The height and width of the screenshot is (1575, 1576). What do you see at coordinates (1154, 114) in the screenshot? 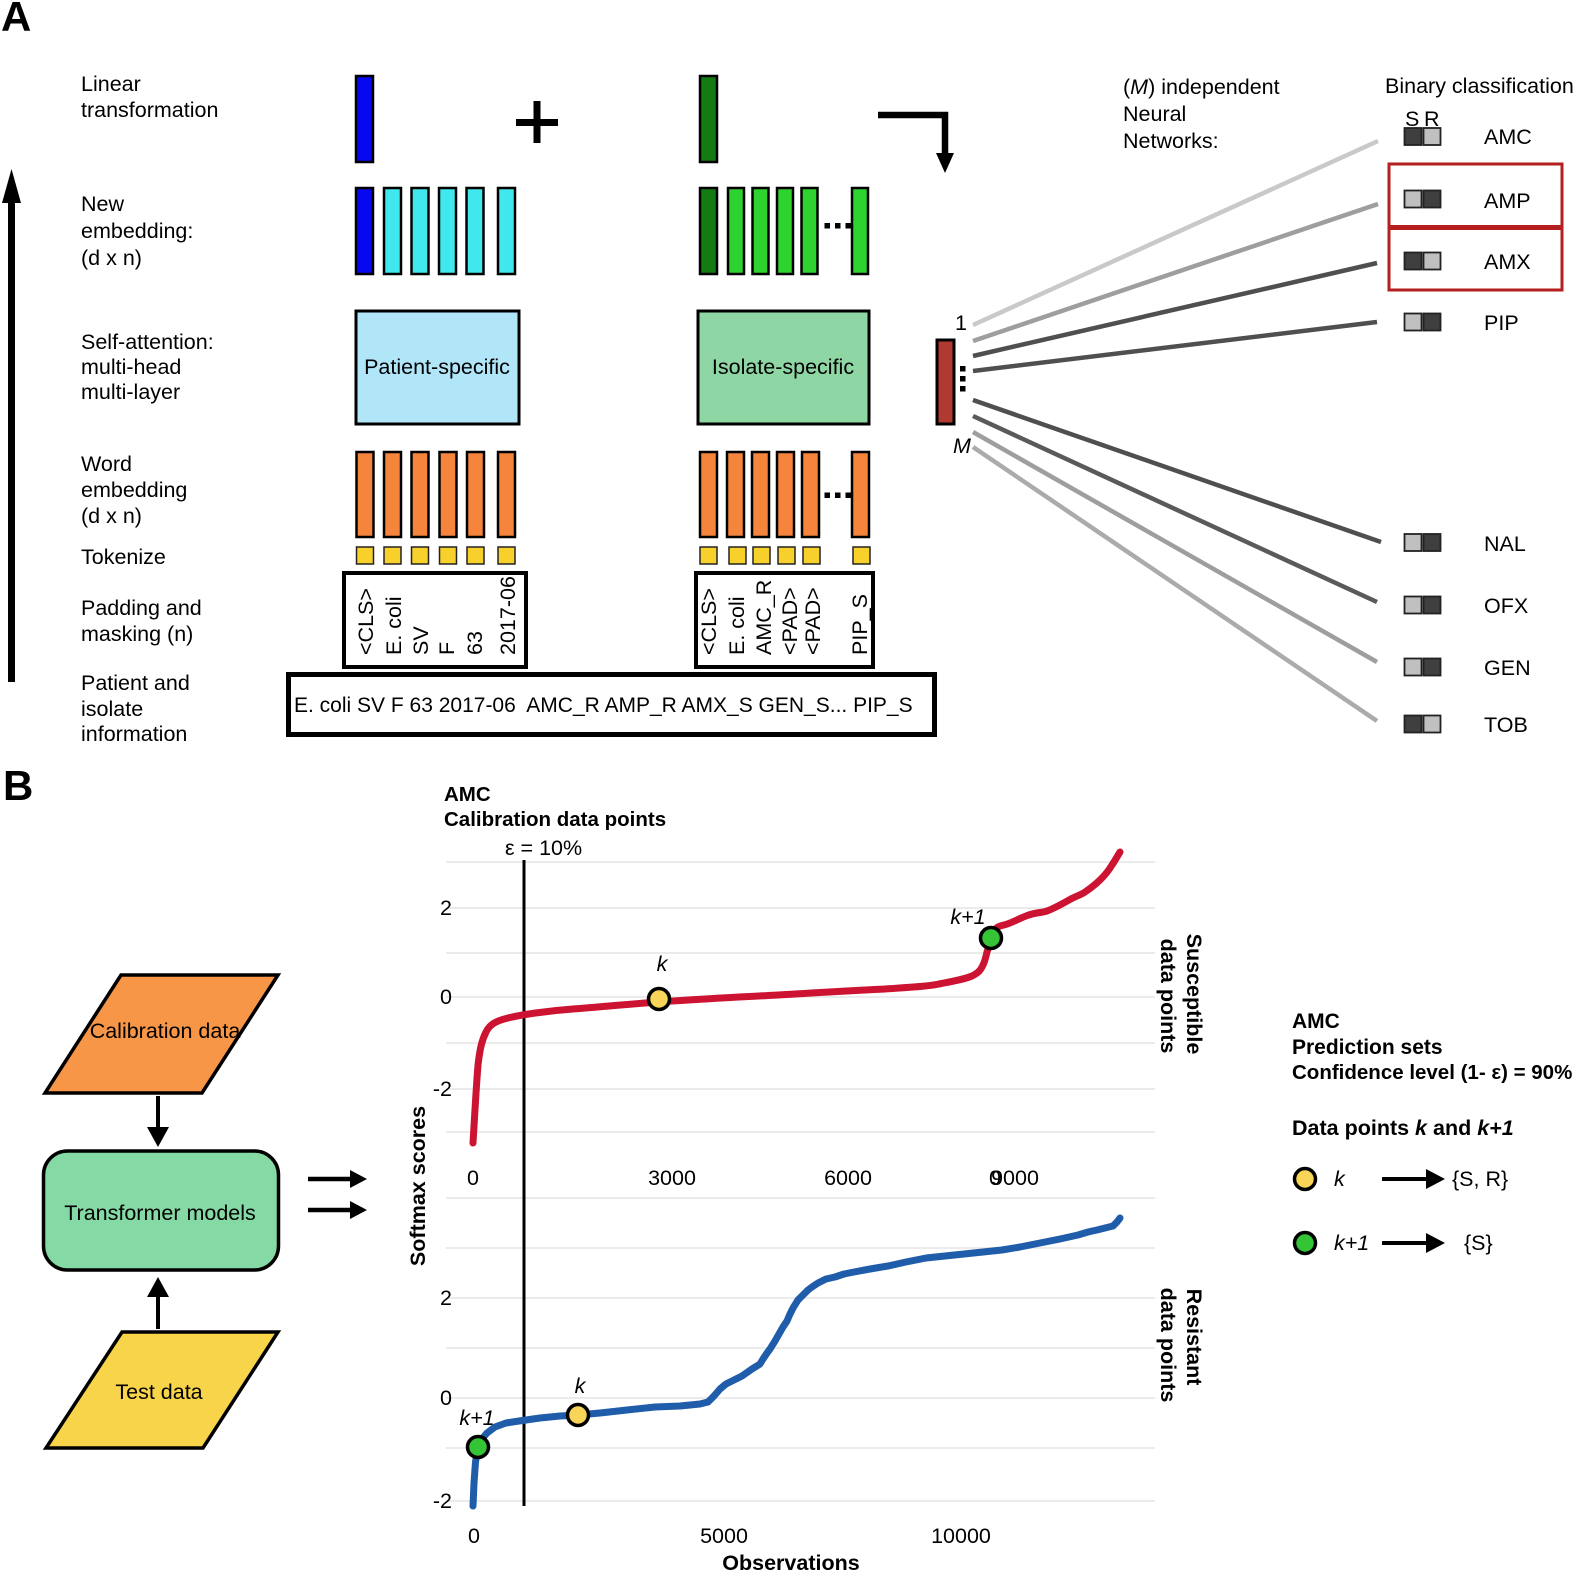
I see `svg-text: Neural` at bounding box center [1154, 114].